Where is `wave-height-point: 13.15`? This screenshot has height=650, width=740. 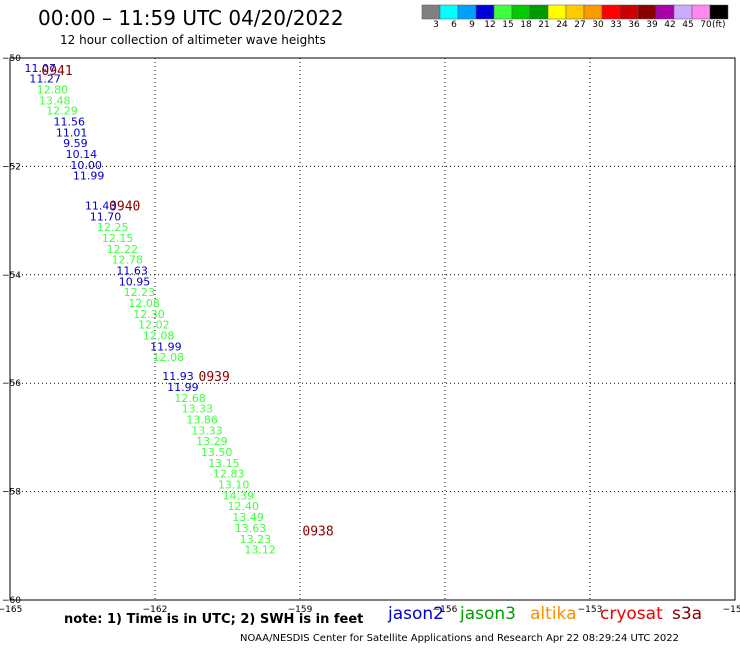 wave-height-point: 13.15 is located at coordinates (224, 463).